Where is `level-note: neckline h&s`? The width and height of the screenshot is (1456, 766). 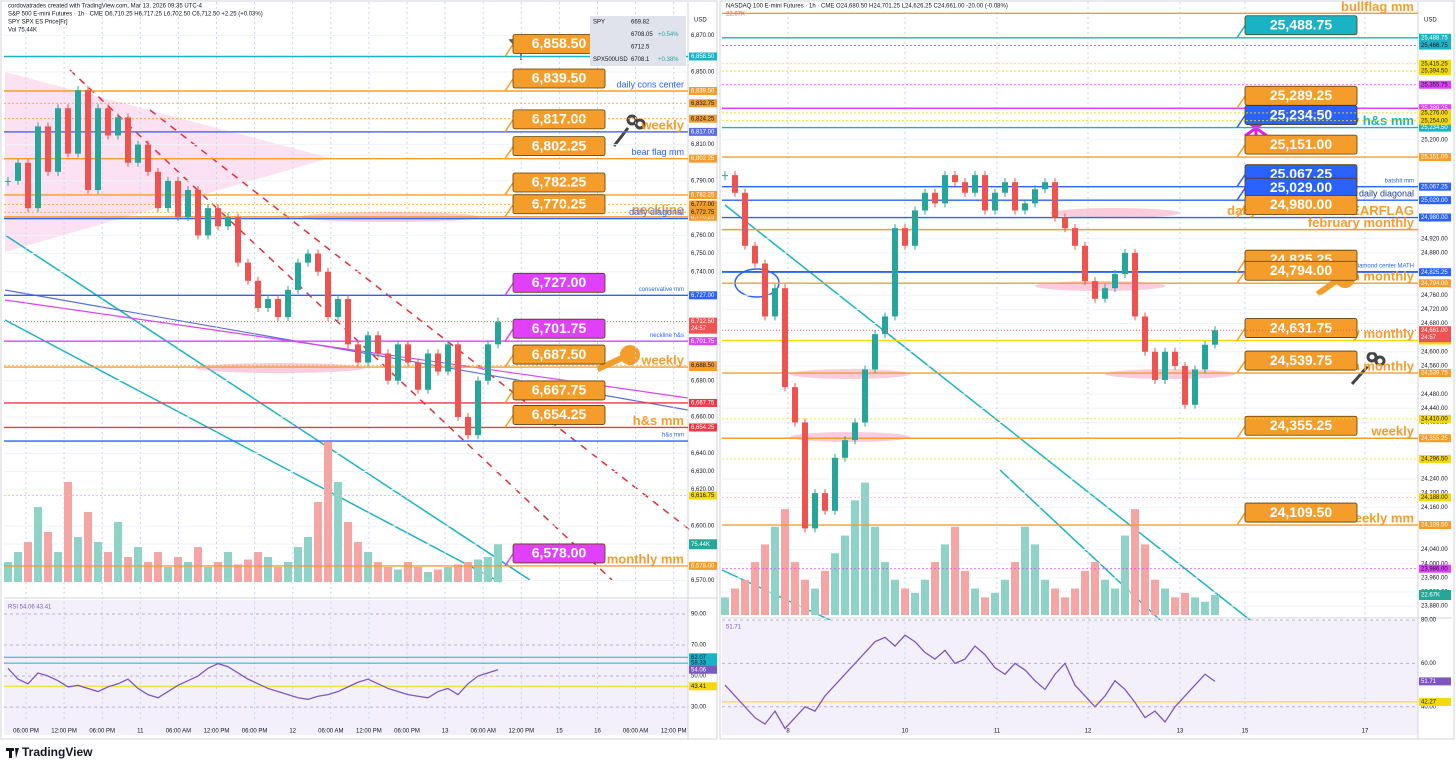 level-note: neckline h&s is located at coordinates (667, 336).